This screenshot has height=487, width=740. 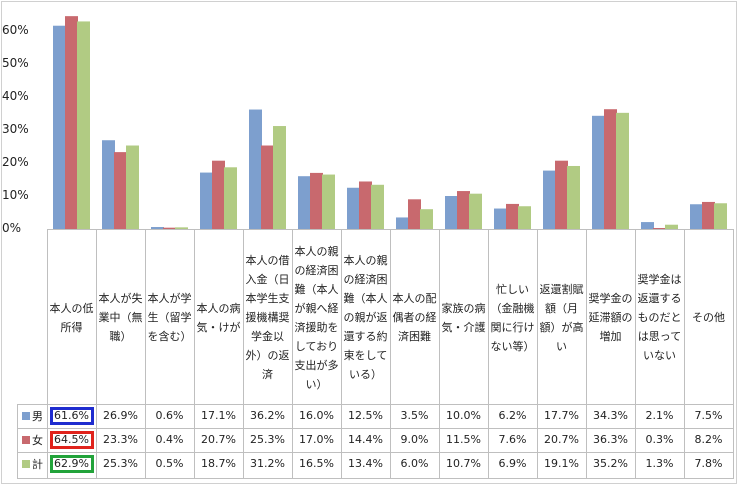 I want to click on table-cell: 0.4%, so click(x=169, y=439).